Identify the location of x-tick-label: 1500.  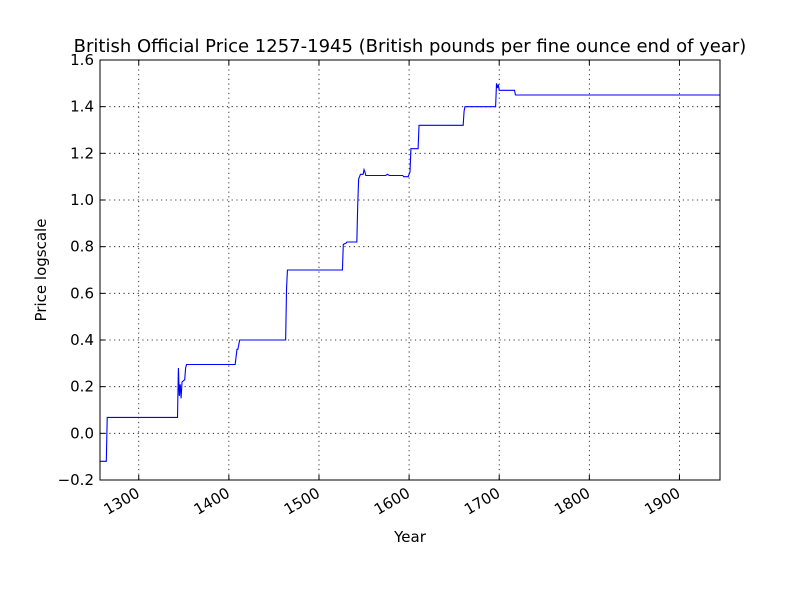
(302, 501).